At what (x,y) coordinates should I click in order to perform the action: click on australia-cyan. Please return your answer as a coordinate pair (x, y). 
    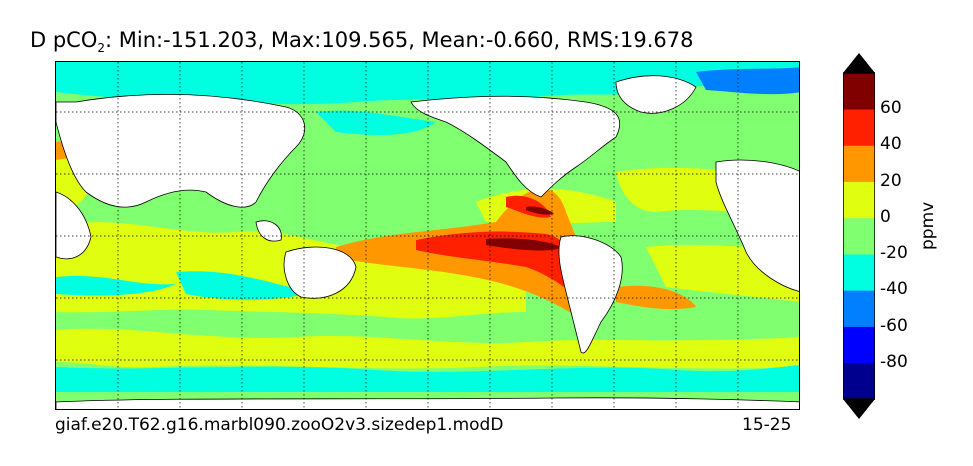
    Looking at the image, I should click on (246, 285).